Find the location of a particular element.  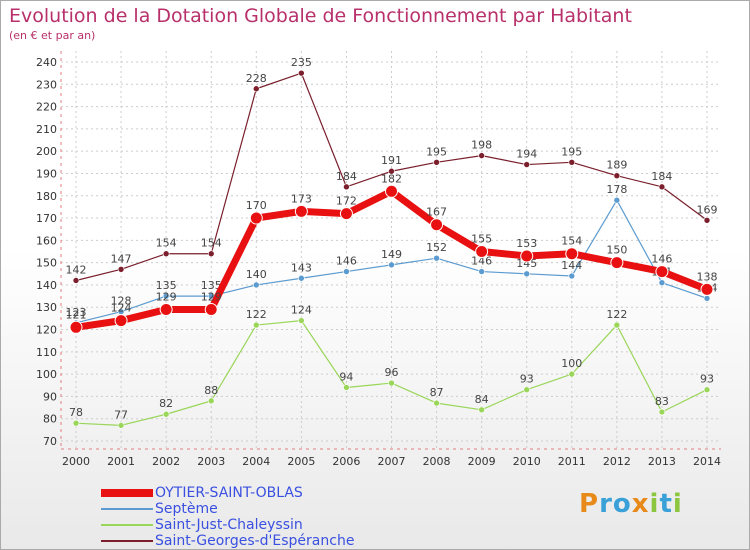

x-tick-label: 2008 is located at coordinates (437, 461).